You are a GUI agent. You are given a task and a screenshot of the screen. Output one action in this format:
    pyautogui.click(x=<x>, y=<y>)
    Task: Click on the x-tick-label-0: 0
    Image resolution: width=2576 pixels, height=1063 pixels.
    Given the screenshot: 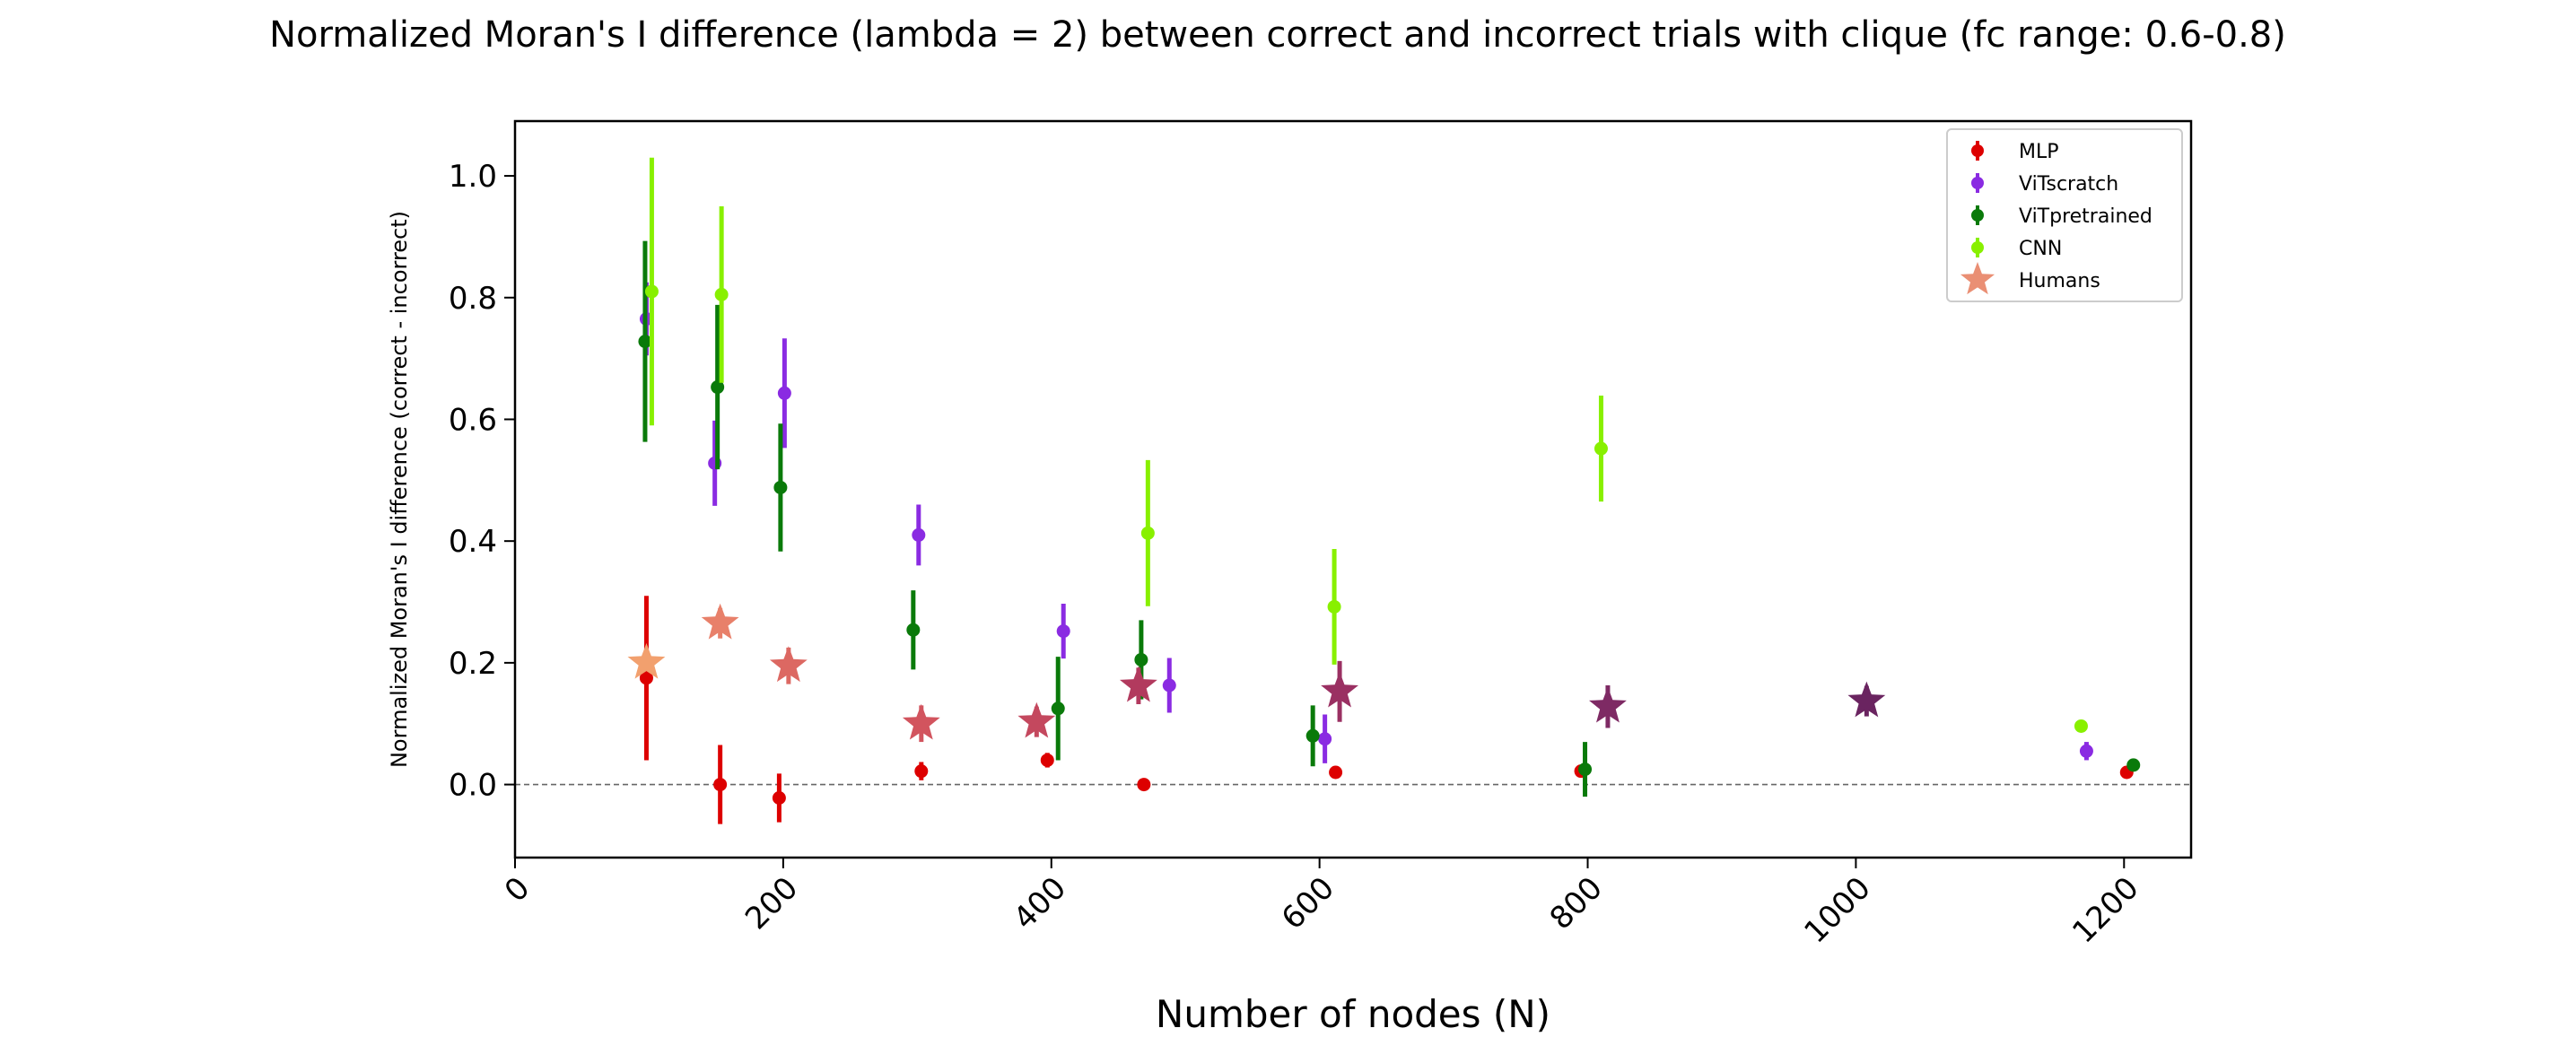 What is the action you would take?
    pyautogui.click(x=517, y=890)
    